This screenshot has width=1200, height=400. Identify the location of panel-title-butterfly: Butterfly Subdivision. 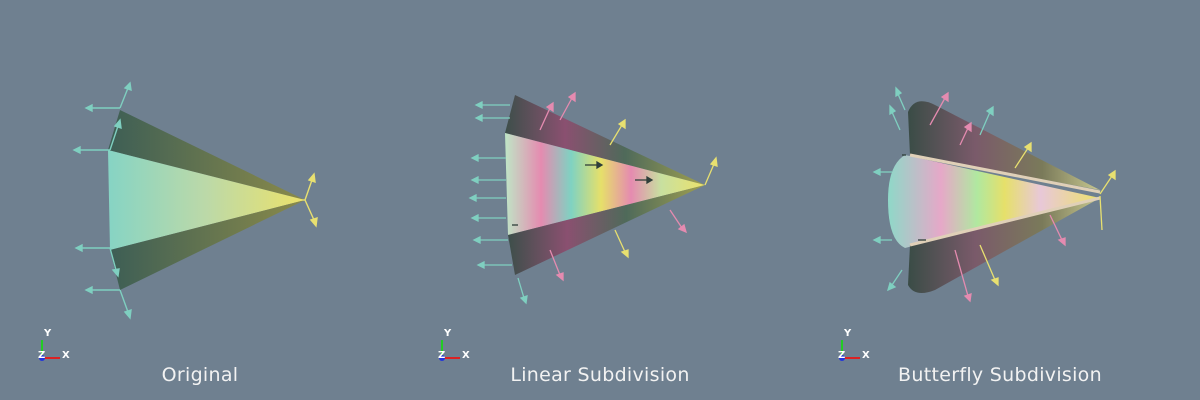
(1000, 375).